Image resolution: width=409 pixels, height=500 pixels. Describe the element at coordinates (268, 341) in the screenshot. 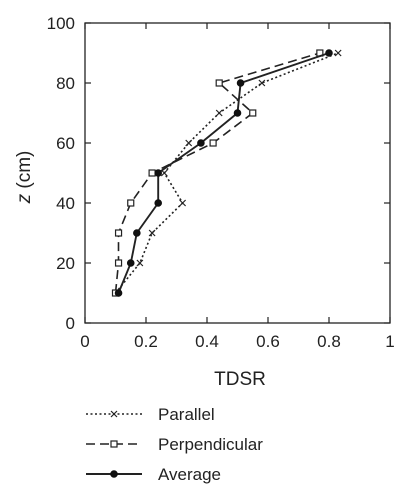

I see `x-tick-label: 0.6` at that location.